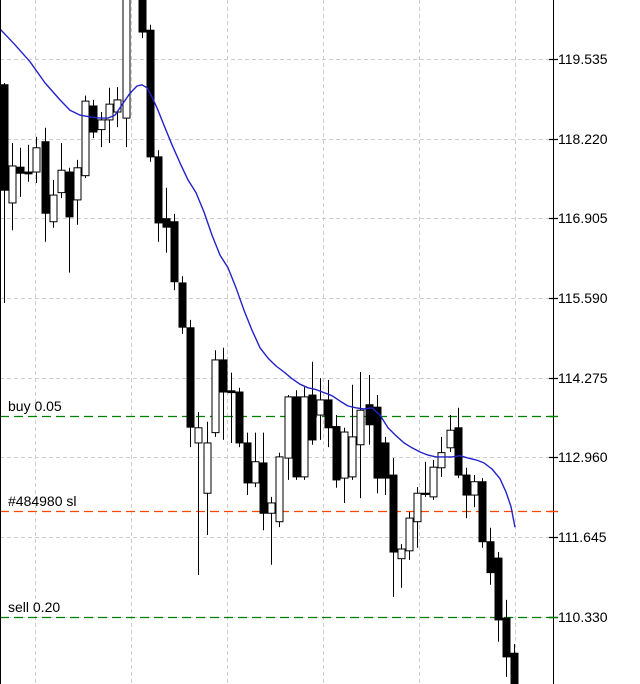  Describe the element at coordinates (583, 138) in the screenshot. I see `price-axis-label: 118.220` at that location.